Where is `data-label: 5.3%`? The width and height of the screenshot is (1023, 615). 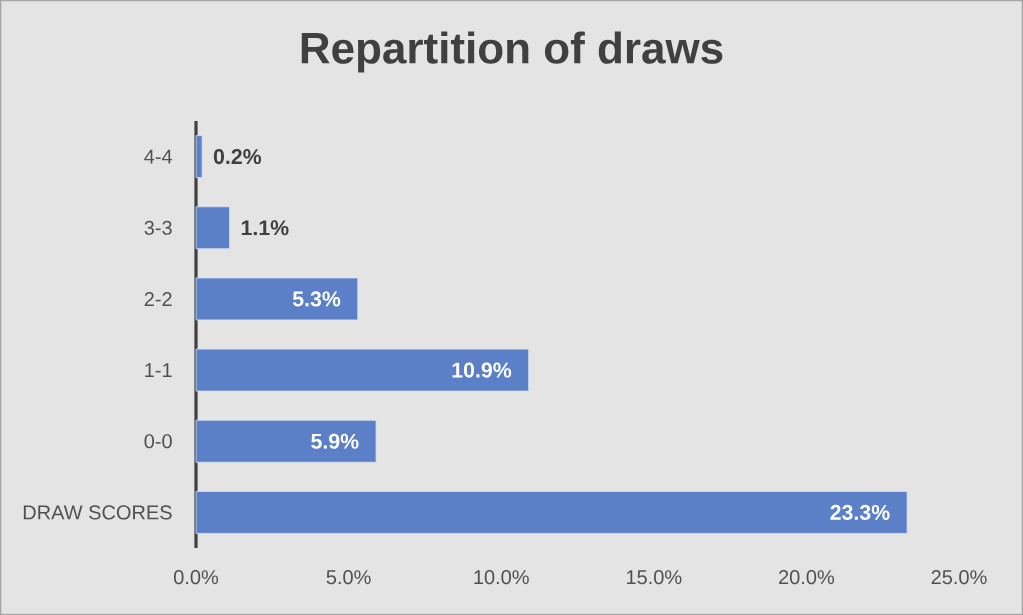
data-label: 5.3% is located at coordinates (316, 299).